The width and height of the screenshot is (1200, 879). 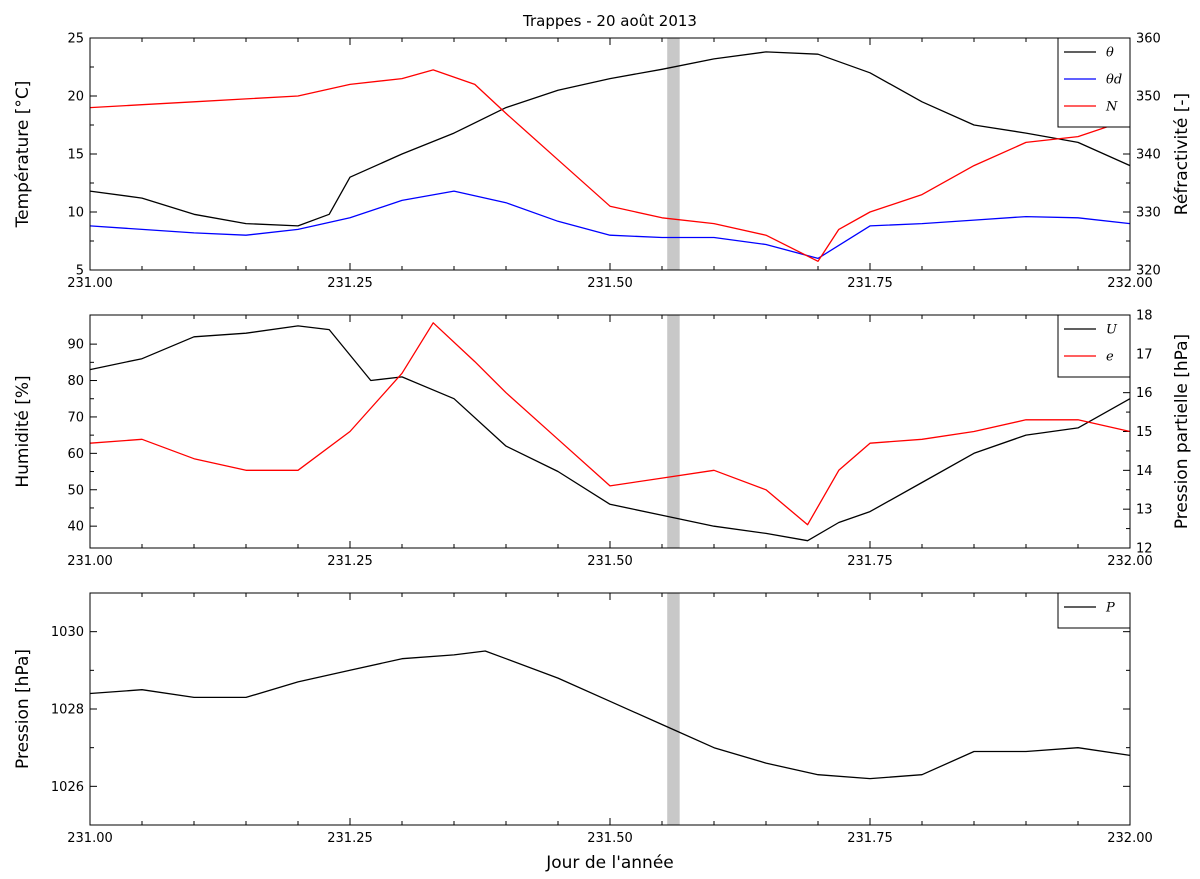 I want to click on legend: Ue, so click(x=1094, y=346).